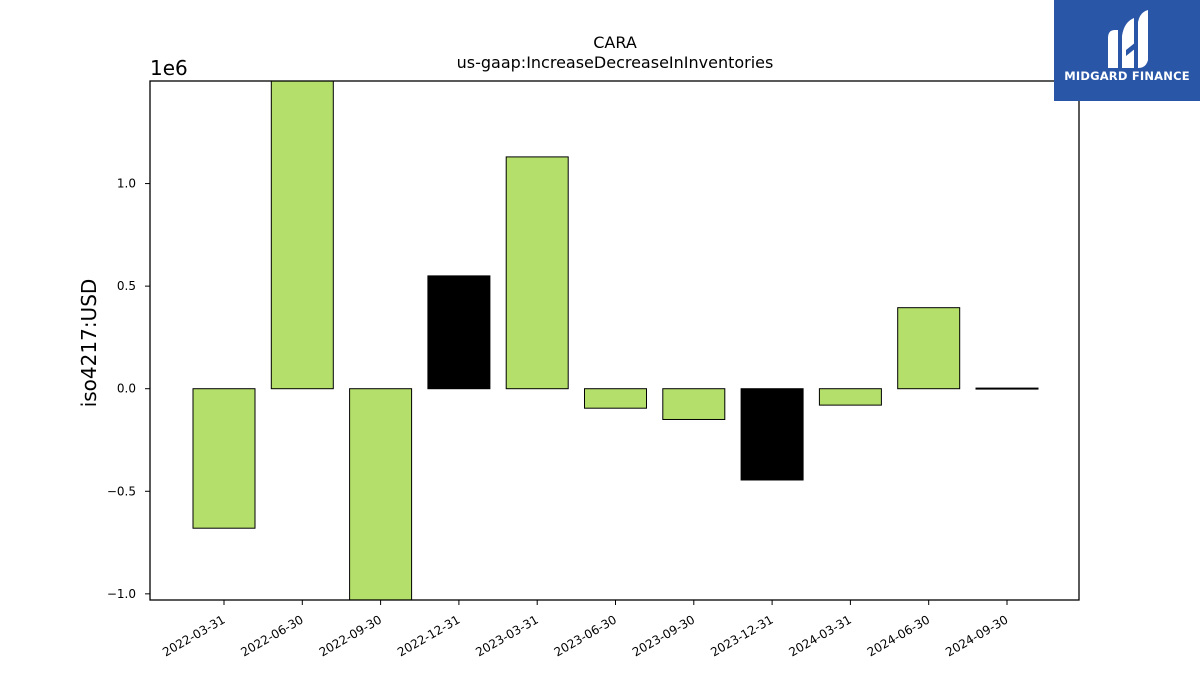  What do you see at coordinates (428, 635) in the screenshot?
I see `x-tick-label: 2022-12-31` at bounding box center [428, 635].